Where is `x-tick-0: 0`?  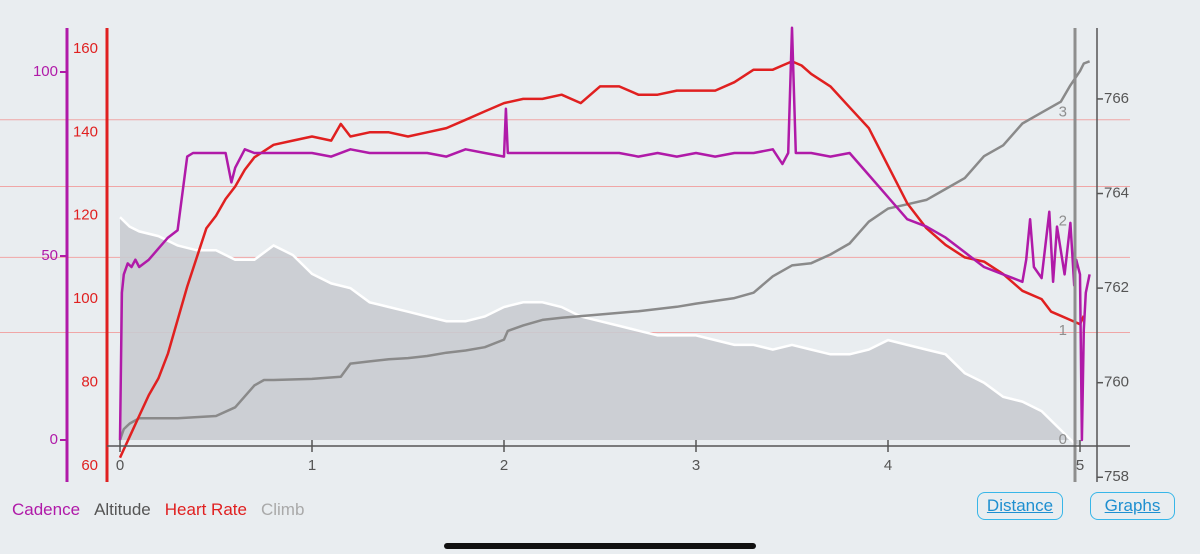 x-tick-0: 0 is located at coordinates (120, 465).